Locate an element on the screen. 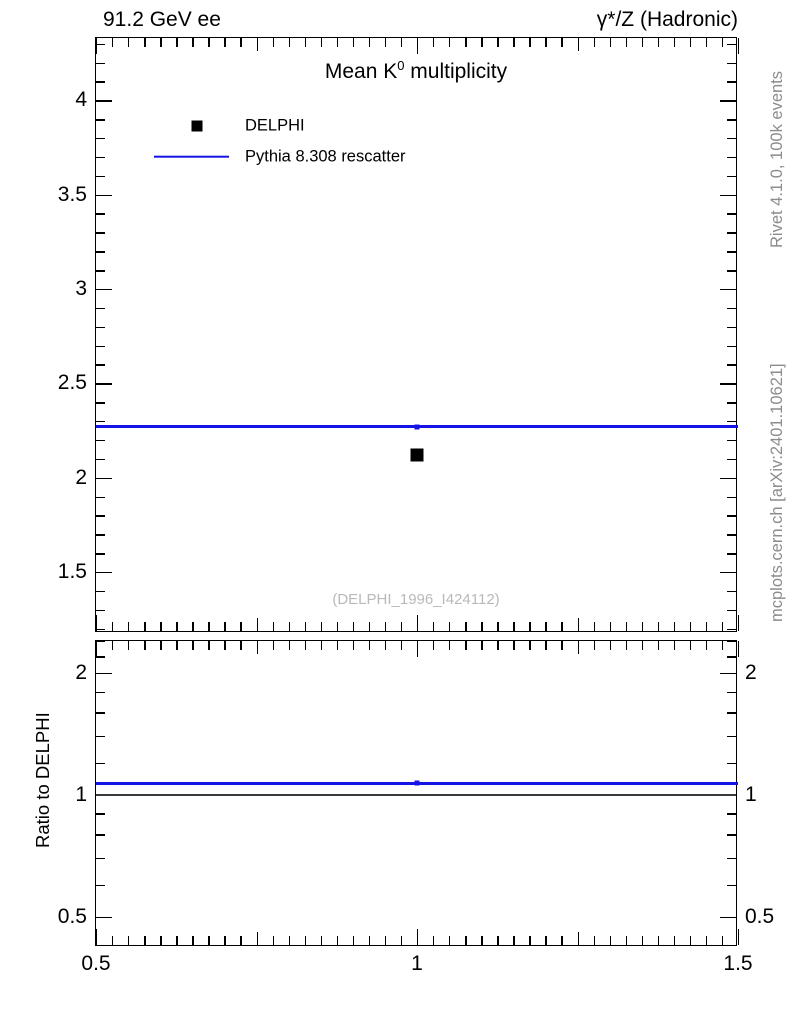  main-y-ticklabel: 4 is located at coordinates (81, 100).